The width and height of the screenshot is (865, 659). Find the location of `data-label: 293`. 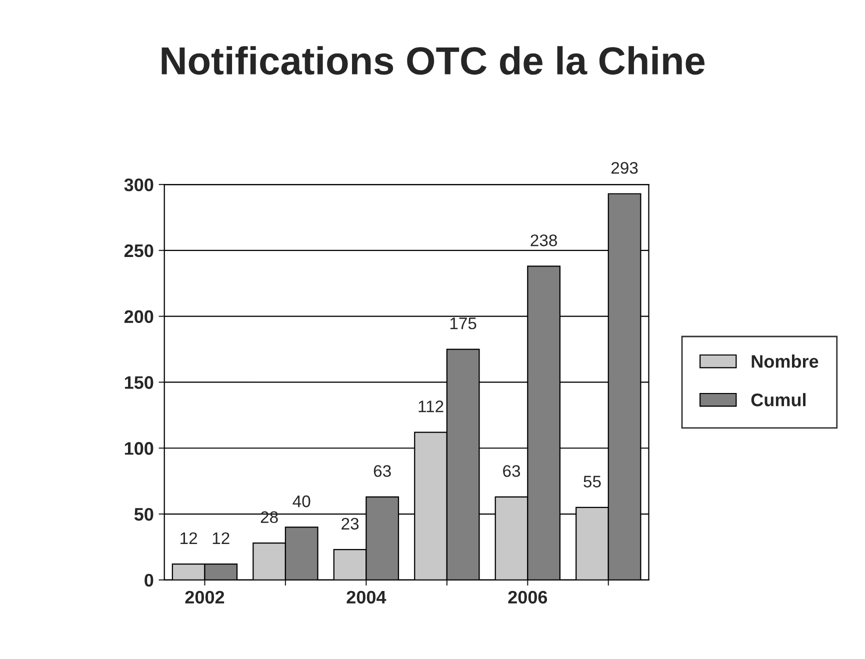

data-label: 293 is located at coordinates (624, 168).